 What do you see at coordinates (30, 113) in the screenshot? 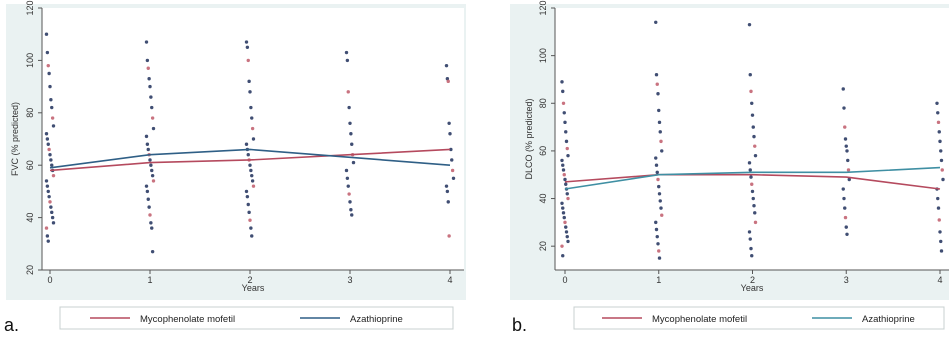
I see `y-tick-label: 80` at bounding box center [30, 113].